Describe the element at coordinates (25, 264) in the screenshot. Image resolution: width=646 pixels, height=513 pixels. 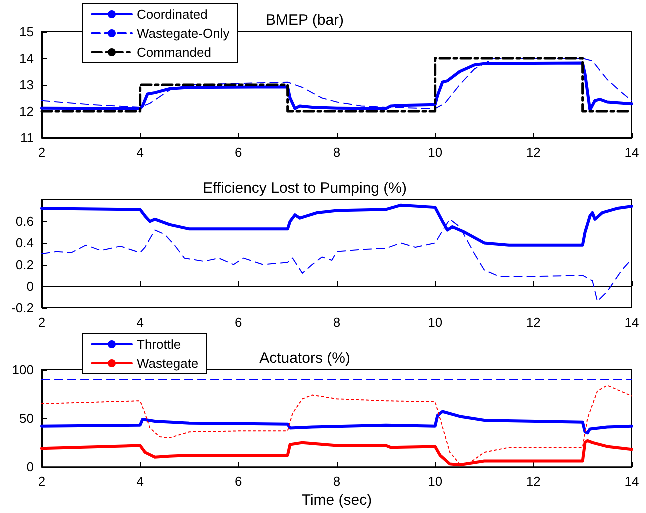
I see `y-tick-label: 0.2` at that location.